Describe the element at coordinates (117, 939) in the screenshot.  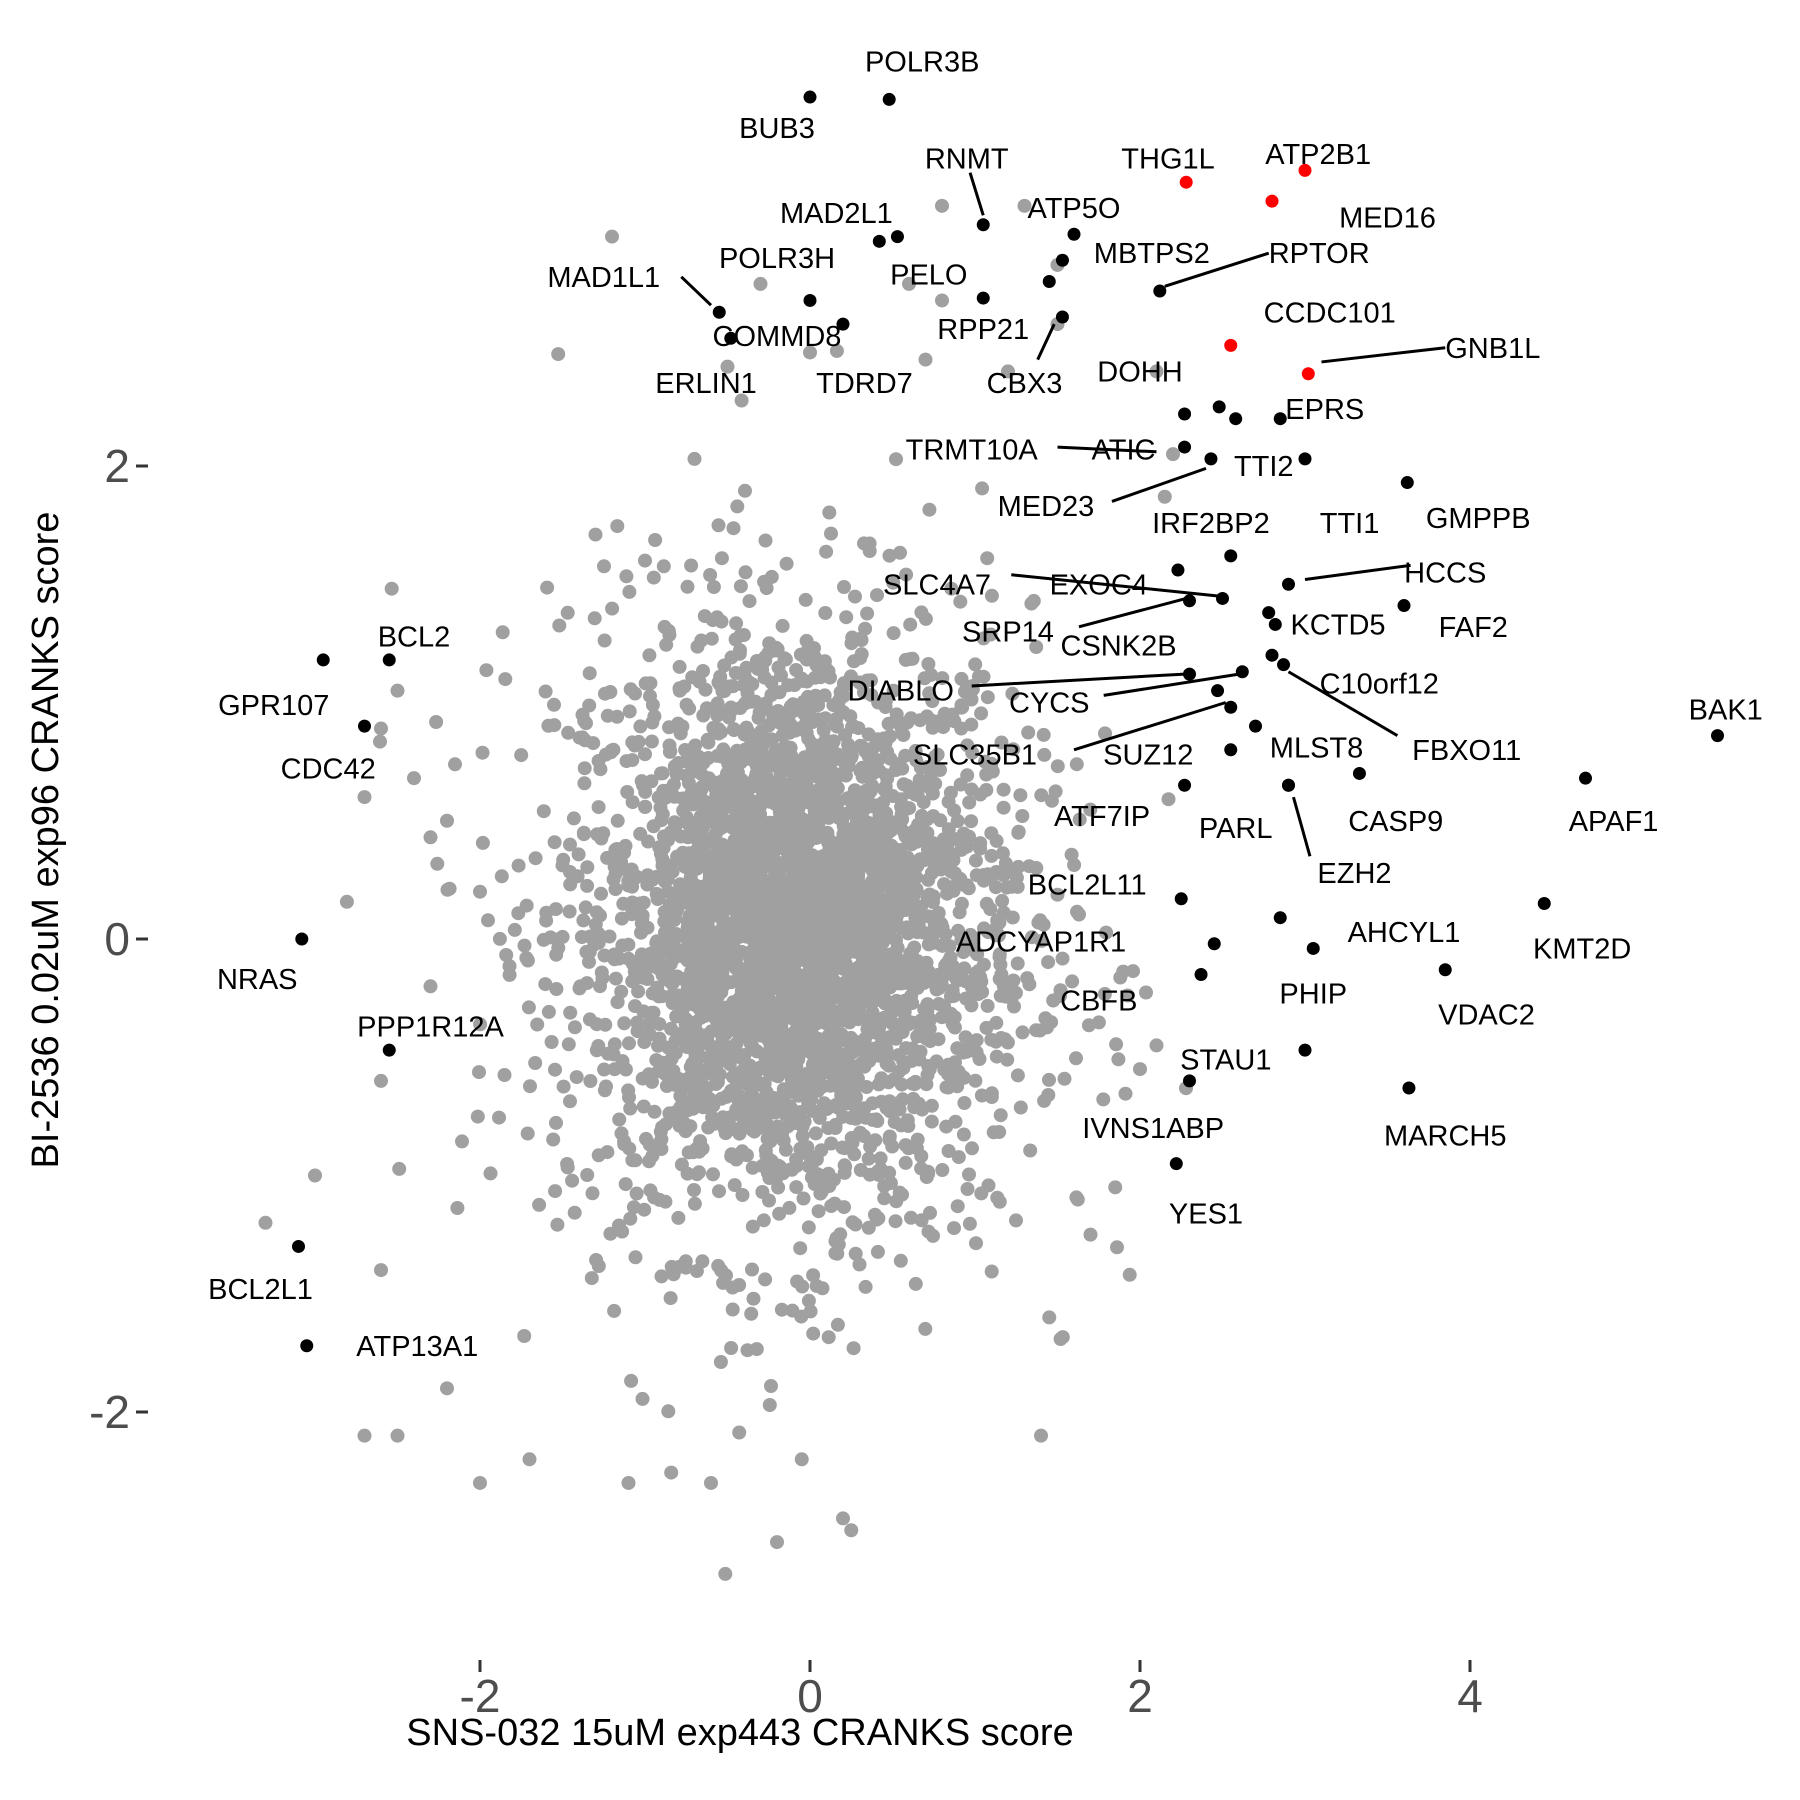
I see `y-tick-label: 0` at that location.